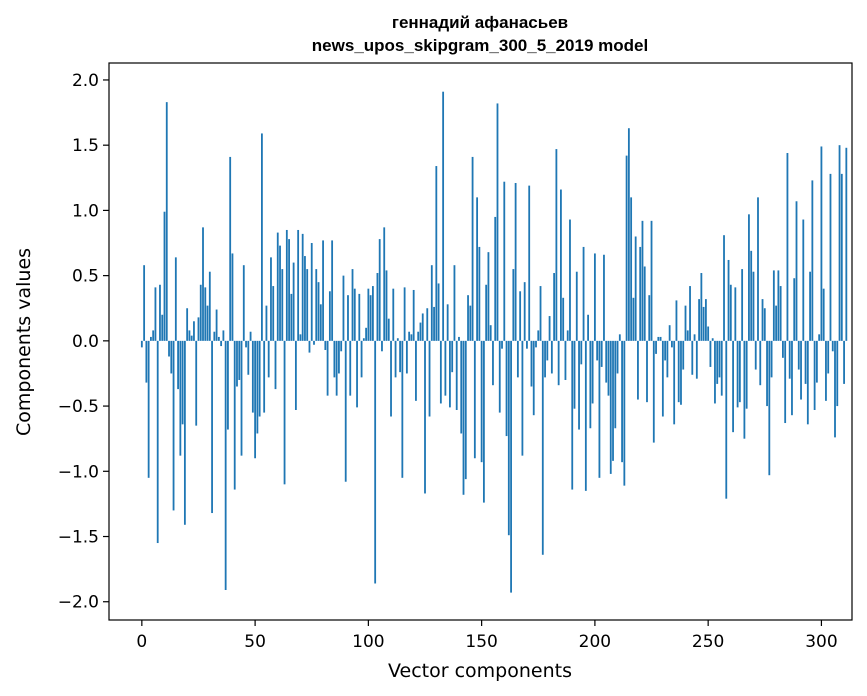 Image resolution: width=867 pixels, height=696 pixels. Describe the element at coordinates (78, 472) in the screenshot. I see `y-tick-label: −1.0` at that location.